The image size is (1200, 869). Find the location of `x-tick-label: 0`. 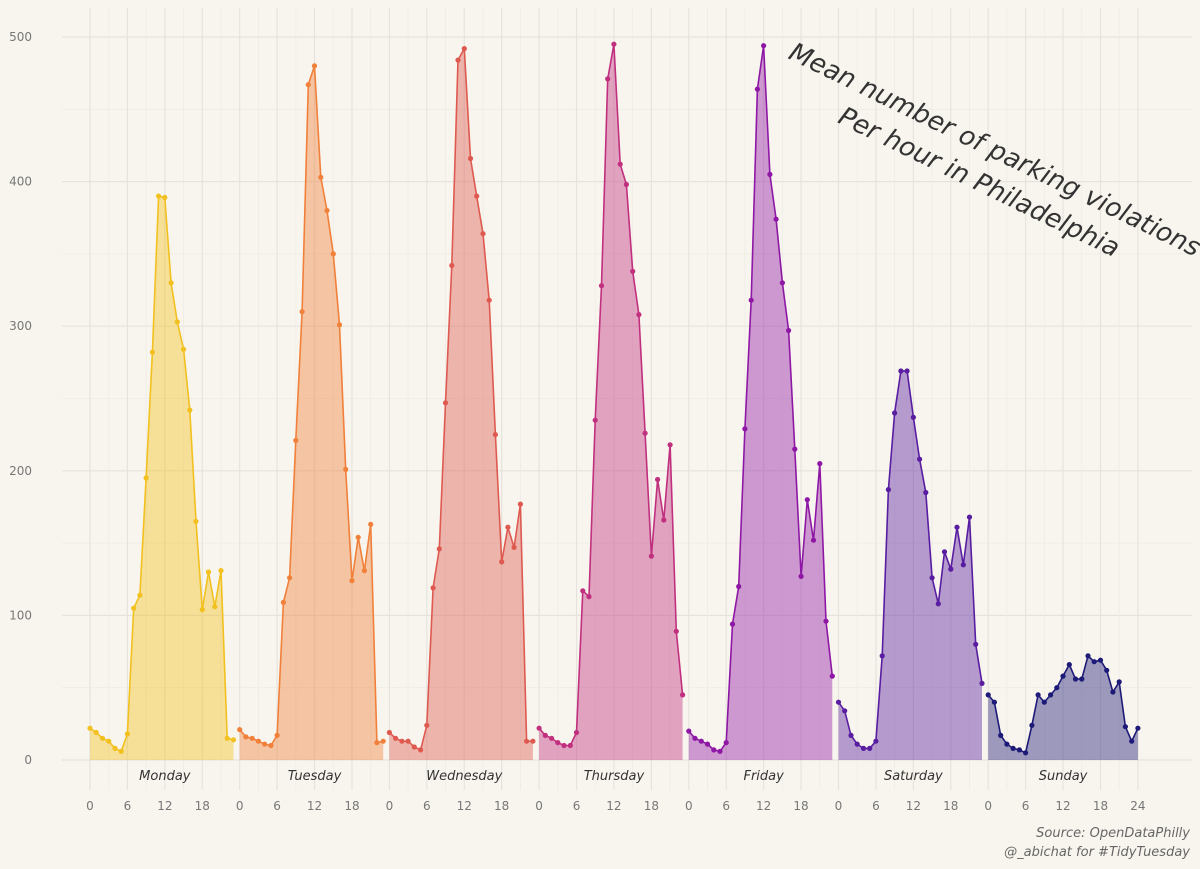

x-tick-label: 0 is located at coordinates (988, 806).